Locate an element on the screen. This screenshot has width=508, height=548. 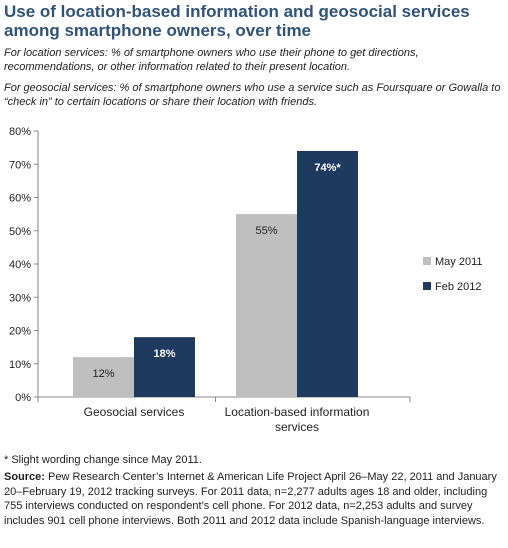
bar-value-label: 18% is located at coordinates (164, 354).